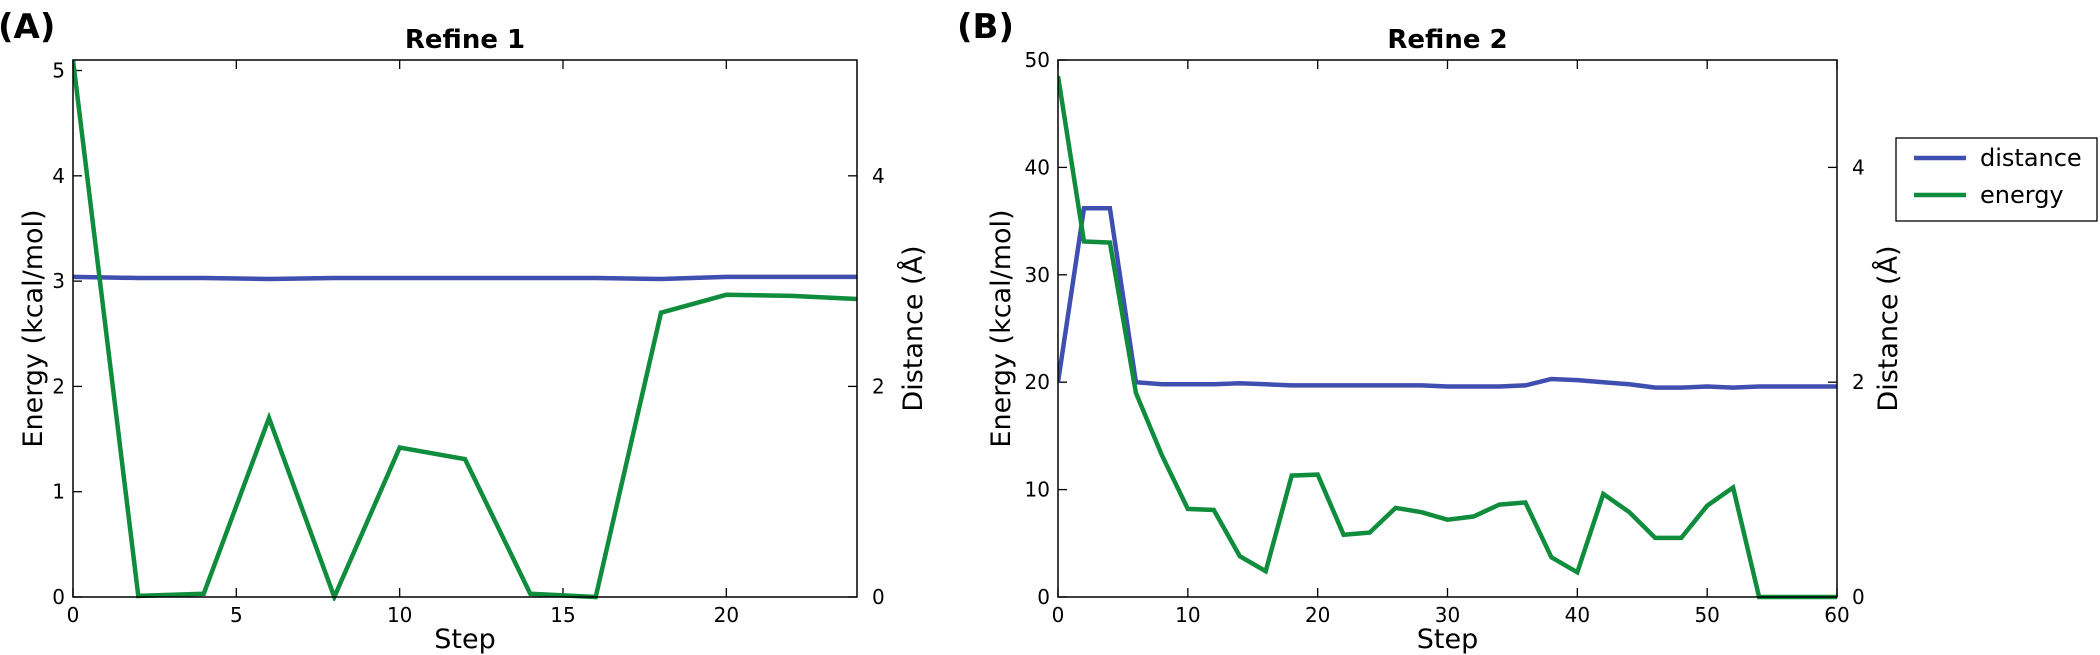 This screenshot has width=2100, height=655. Describe the element at coordinates (562, 615) in the screenshot. I see `x-tick-label: 15` at that location.